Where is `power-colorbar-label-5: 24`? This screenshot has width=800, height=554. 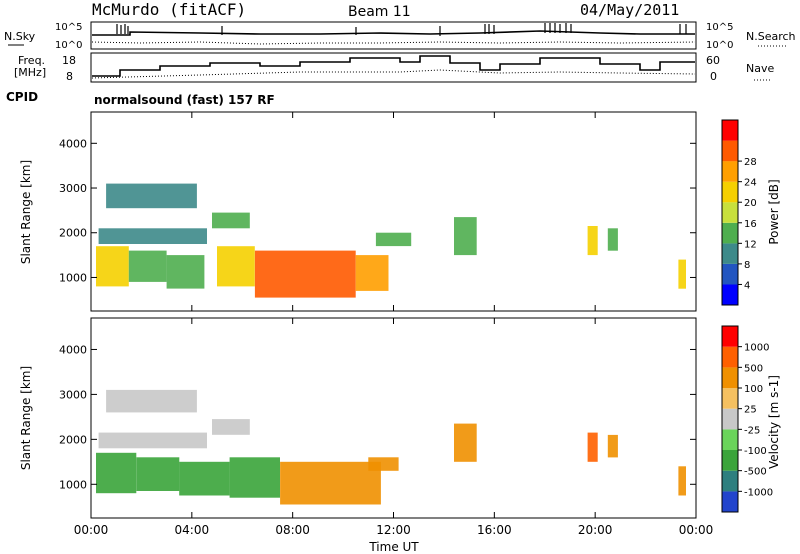 power-colorbar-label-5: 24 is located at coordinates (750, 183).